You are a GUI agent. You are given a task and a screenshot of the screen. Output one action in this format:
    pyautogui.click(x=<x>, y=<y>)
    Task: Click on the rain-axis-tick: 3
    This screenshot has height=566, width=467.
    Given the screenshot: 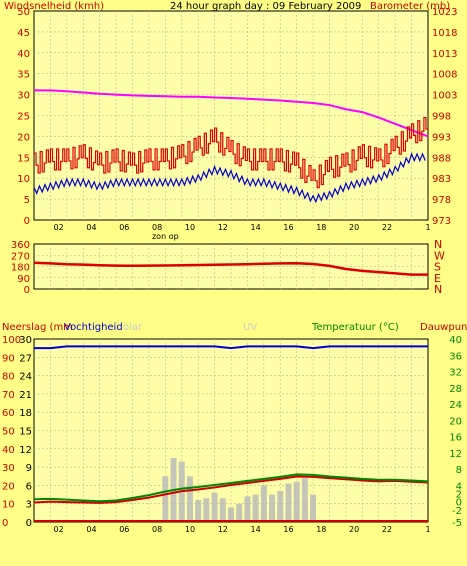 What is the action you would take?
    pyautogui.click(x=29, y=505)
    